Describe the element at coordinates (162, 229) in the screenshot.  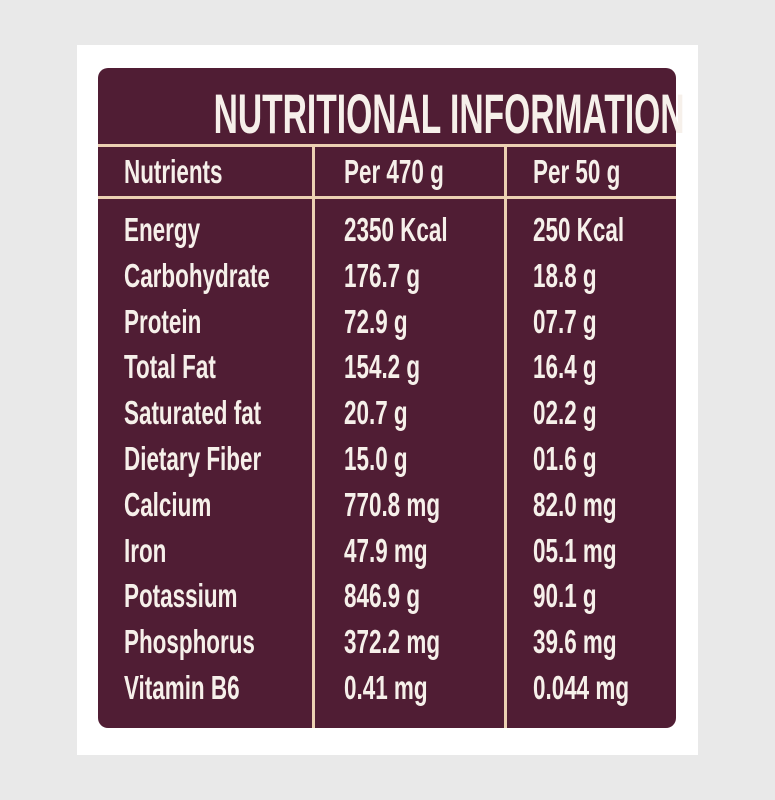
I see `nutrient-name: Energy` at that location.